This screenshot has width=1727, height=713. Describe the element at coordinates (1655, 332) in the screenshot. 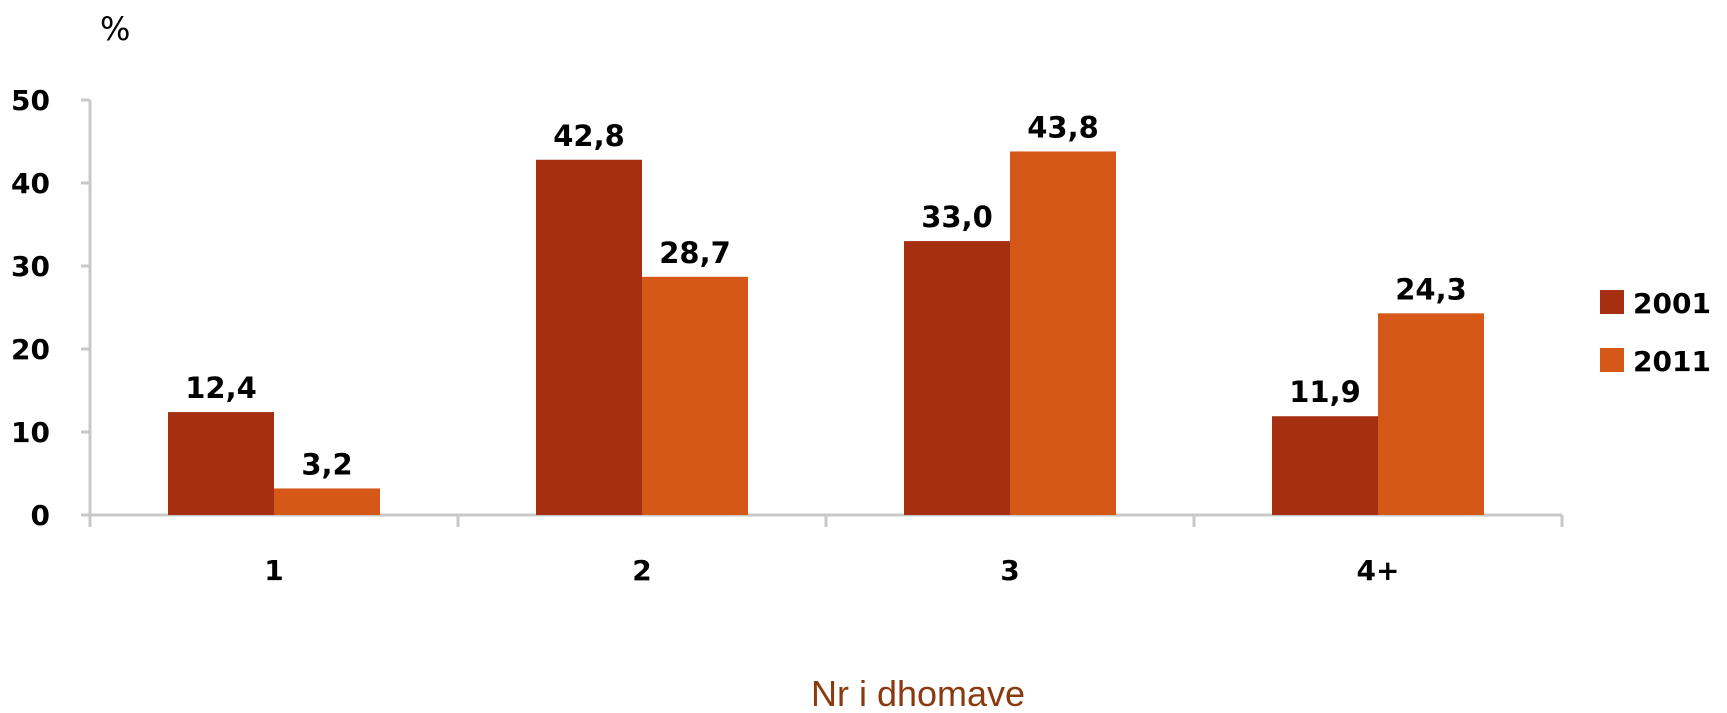

I see `legend: 2001 2011` at that location.